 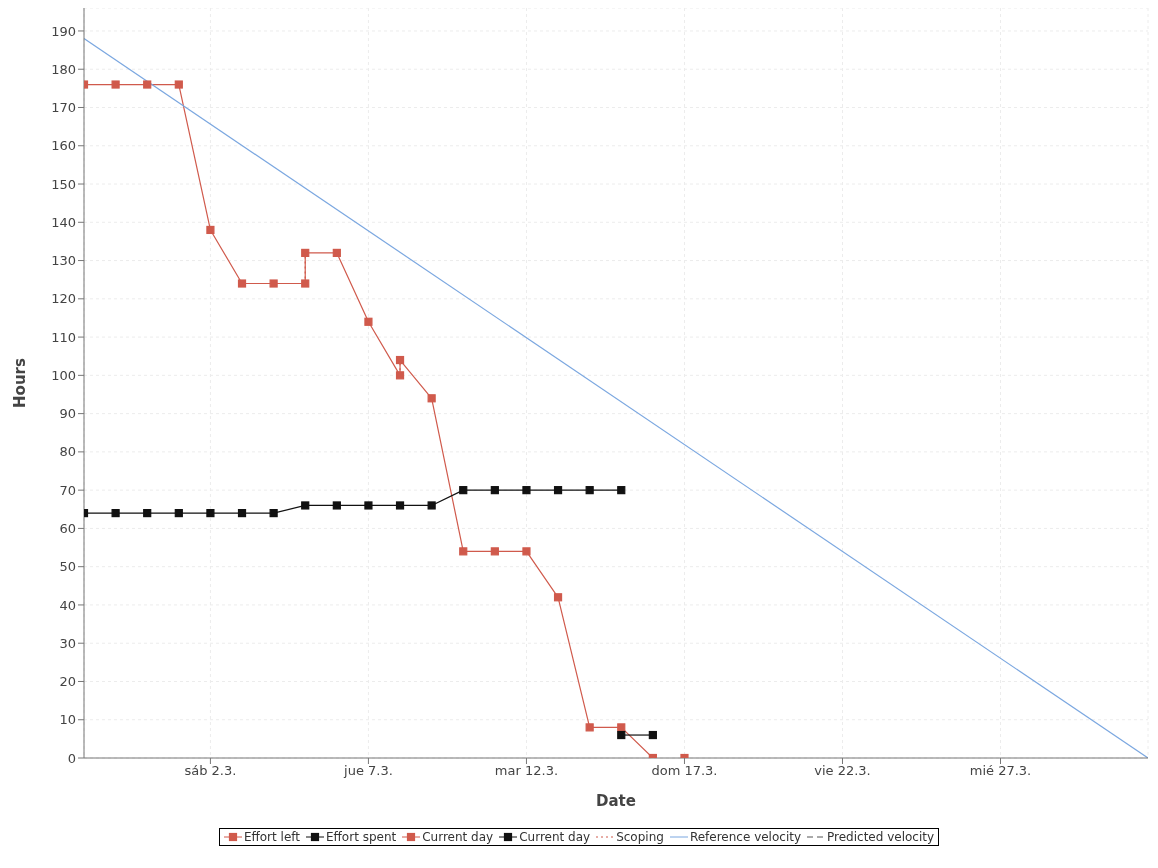 I want to click on legend-label: Effort left, so click(x=271, y=837).